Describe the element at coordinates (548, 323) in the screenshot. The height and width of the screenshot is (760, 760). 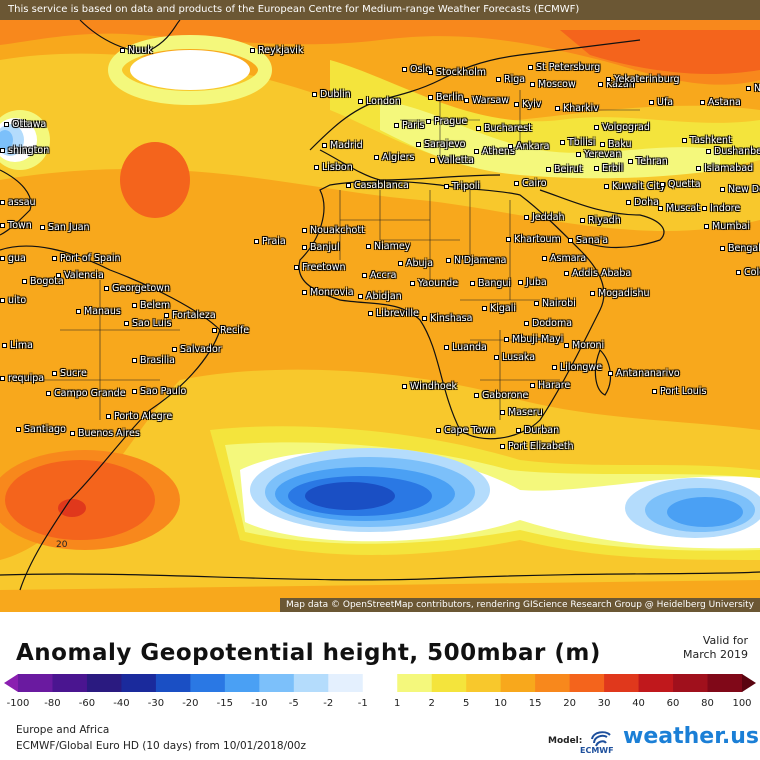
I see `city-label: Dodoma` at that location.